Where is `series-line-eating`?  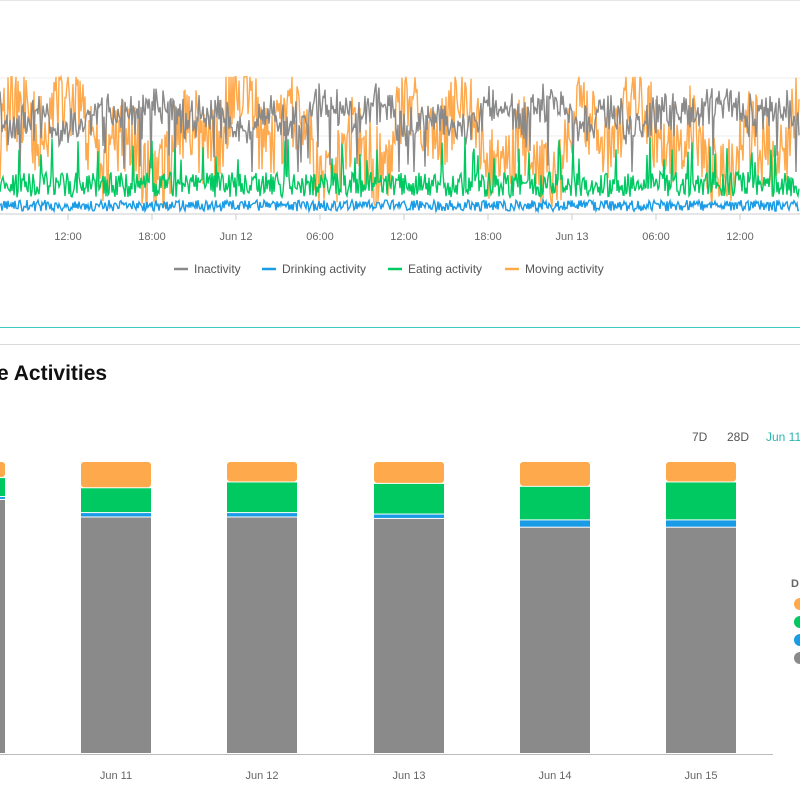
series-line-eating is located at coordinates (400, 168).